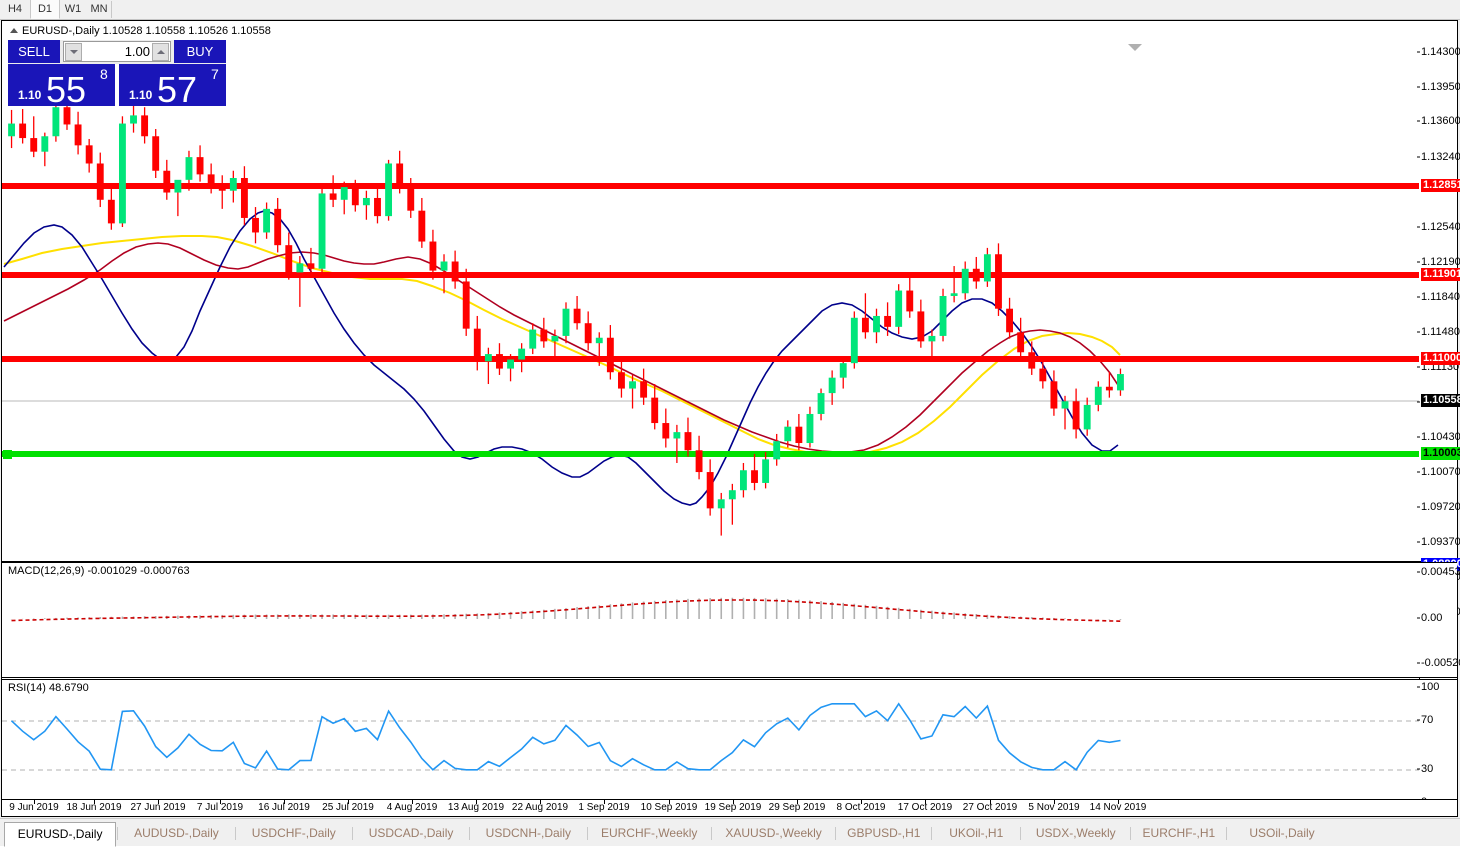 The height and width of the screenshot is (847, 1460). I want to click on oct-toolbar: SELL 1.00 BUY, so click(117, 52).